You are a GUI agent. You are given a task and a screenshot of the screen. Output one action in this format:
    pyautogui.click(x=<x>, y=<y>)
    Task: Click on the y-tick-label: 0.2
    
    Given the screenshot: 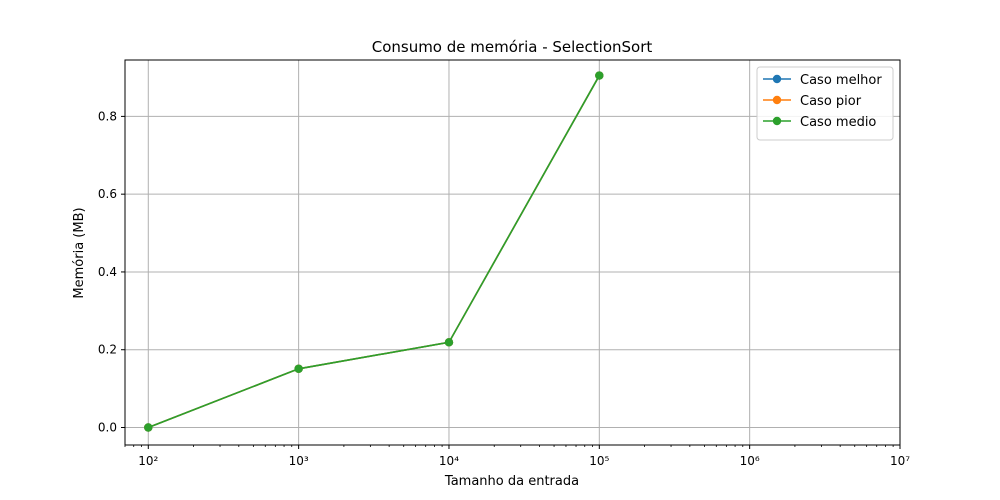 What is the action you would take?
    pyautogui.click(x=107, y=350)
    